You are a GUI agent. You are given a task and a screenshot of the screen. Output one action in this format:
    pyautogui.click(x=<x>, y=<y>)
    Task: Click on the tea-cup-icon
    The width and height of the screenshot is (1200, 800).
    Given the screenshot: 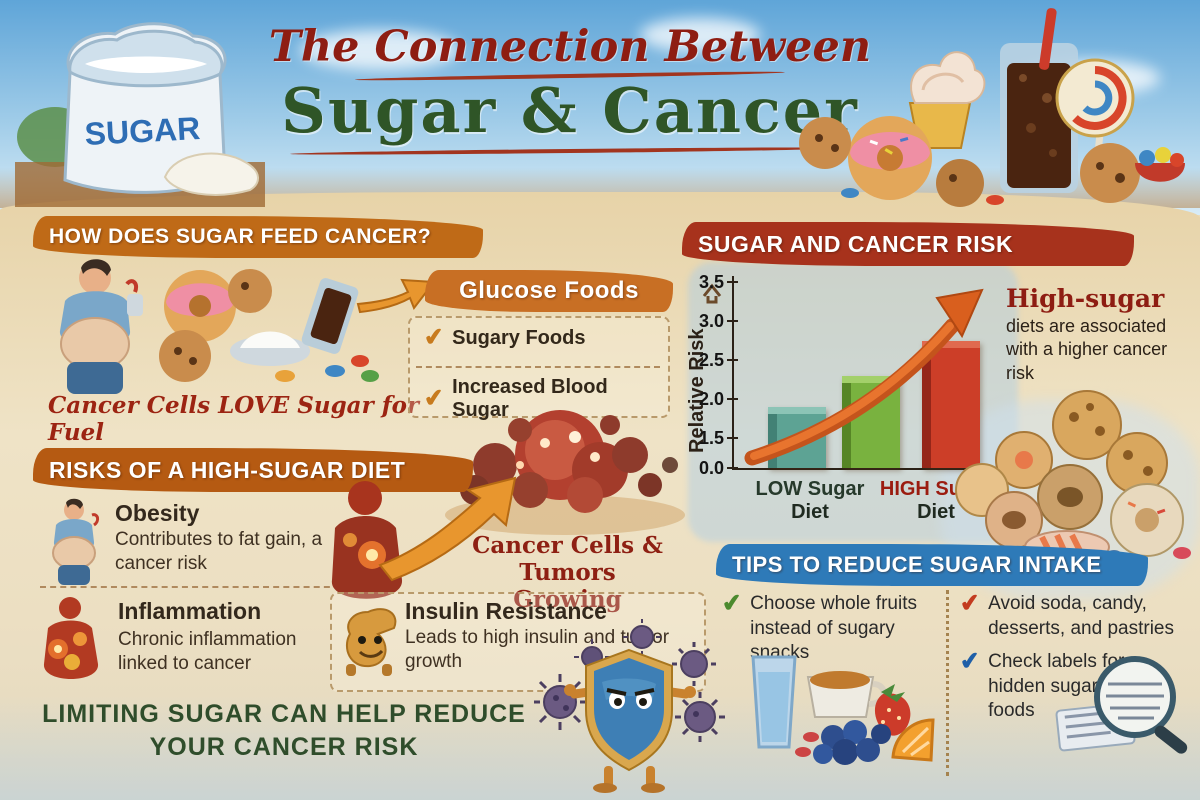 What is the action you would take?
    pyautogui.click(x=846, y=694)
    